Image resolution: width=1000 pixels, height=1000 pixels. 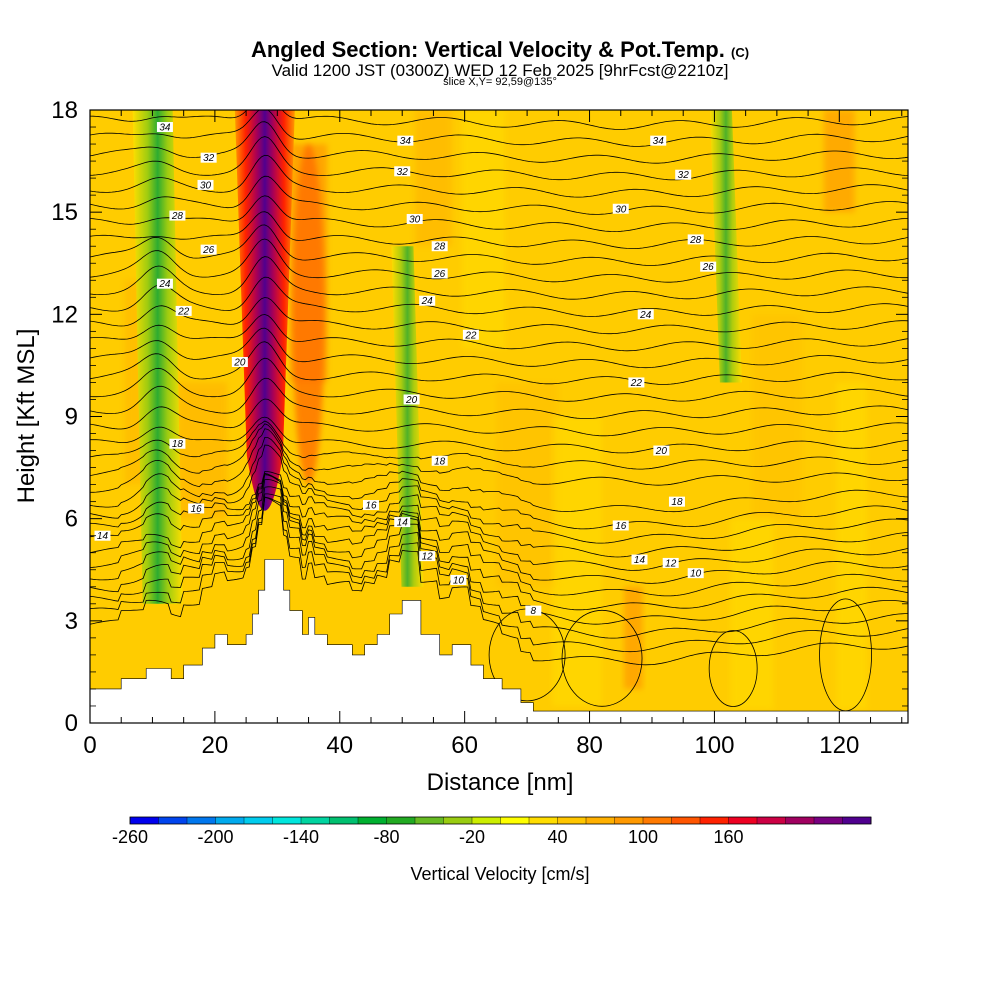 I want to click on contour-label-text: 12, so click(x=428, y=557).